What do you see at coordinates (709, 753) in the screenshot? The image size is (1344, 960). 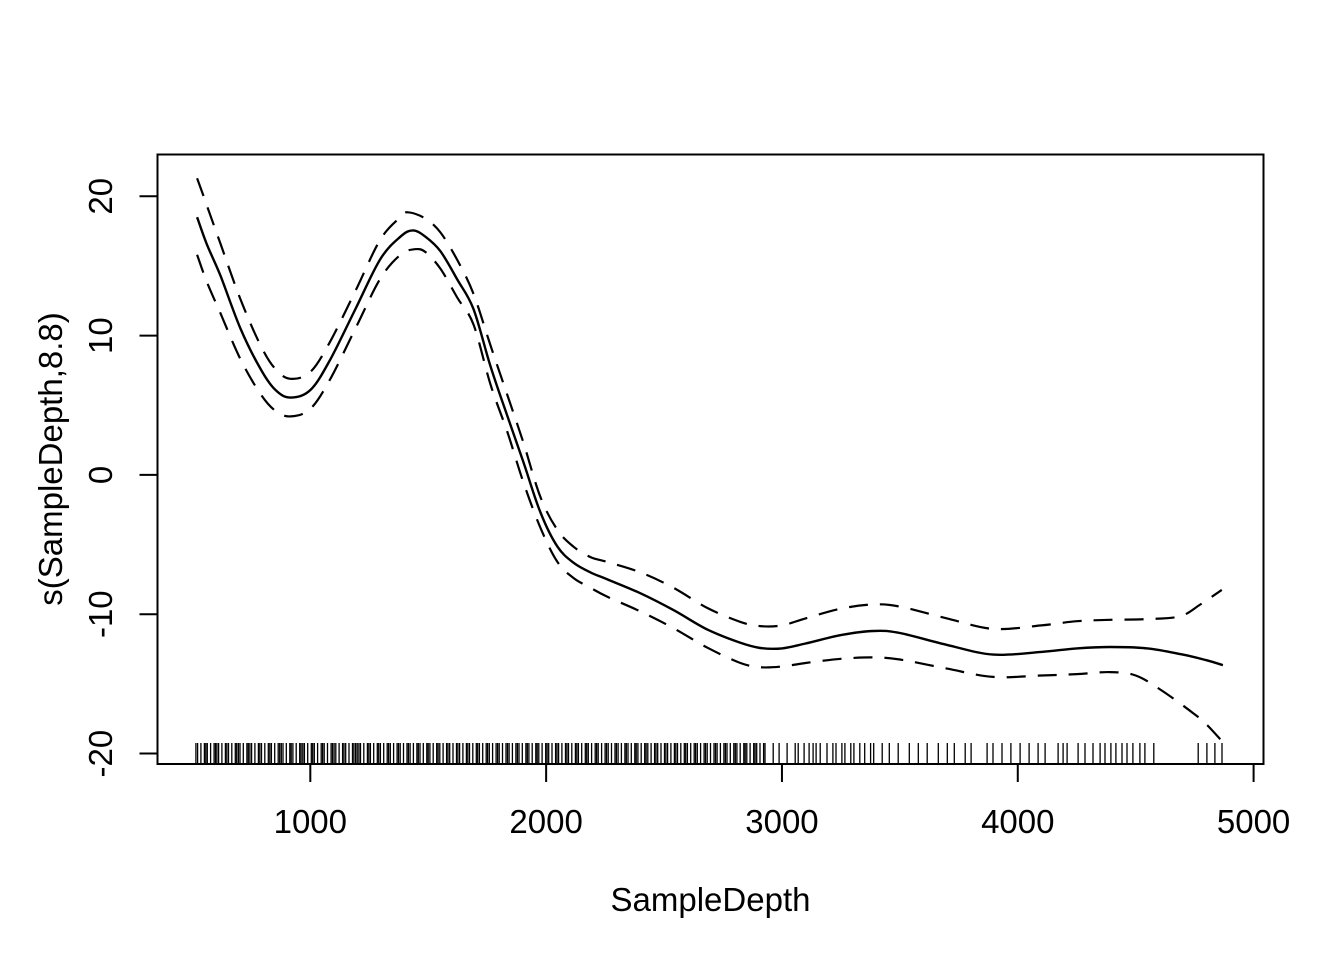 I see `rug-ticks` at bounding box center [709, 753].